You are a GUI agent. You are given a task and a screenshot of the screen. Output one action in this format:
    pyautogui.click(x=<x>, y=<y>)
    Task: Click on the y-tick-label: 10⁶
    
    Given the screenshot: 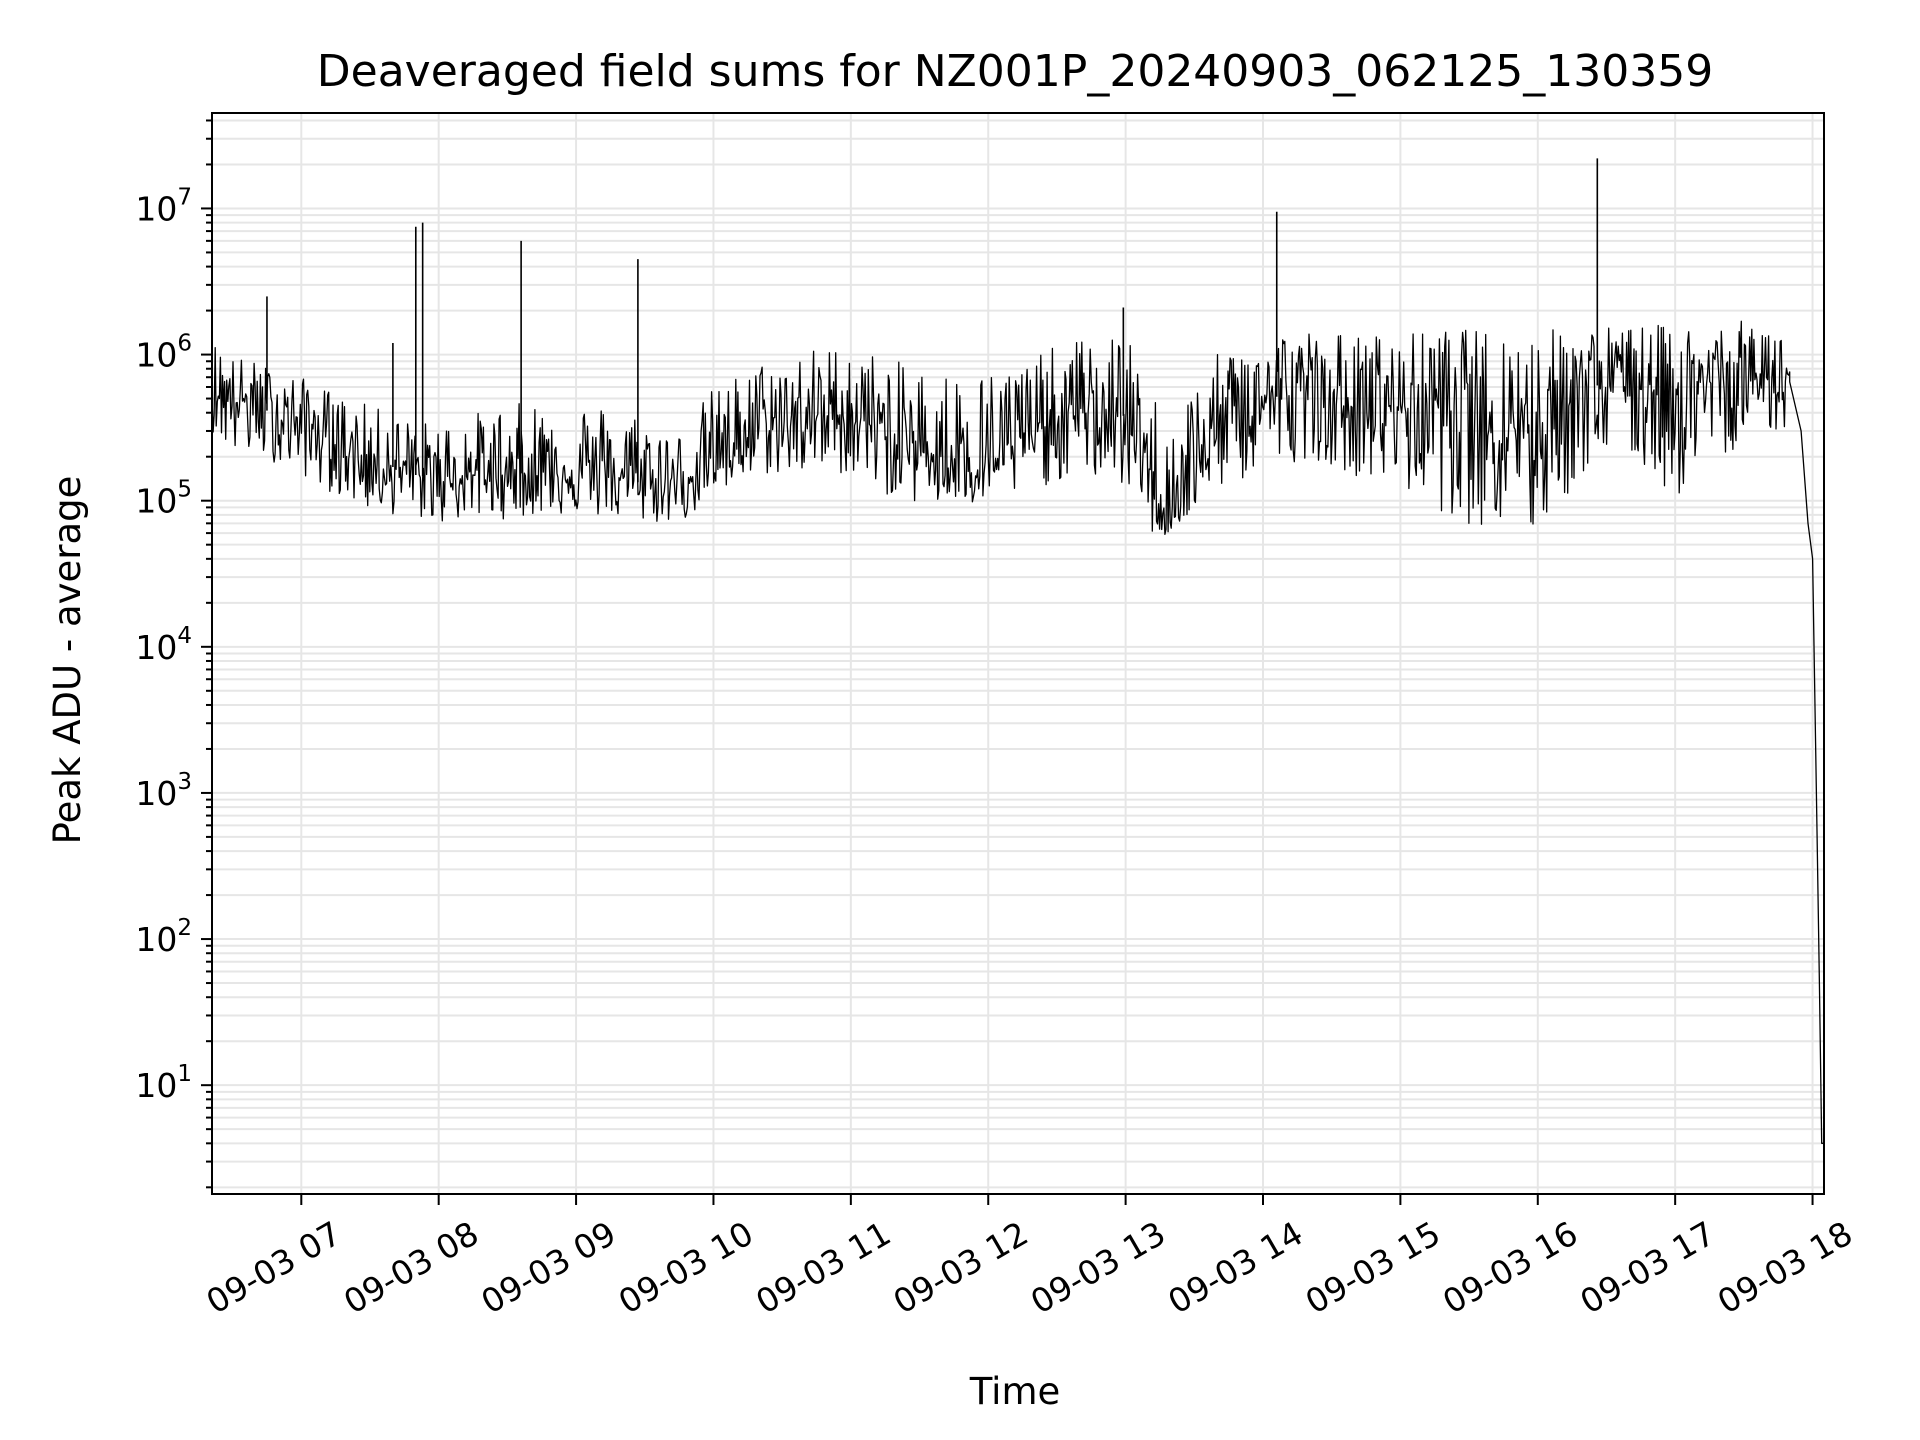 What is the action you would take?
    pyautogui.click(x=163, y=353)
    